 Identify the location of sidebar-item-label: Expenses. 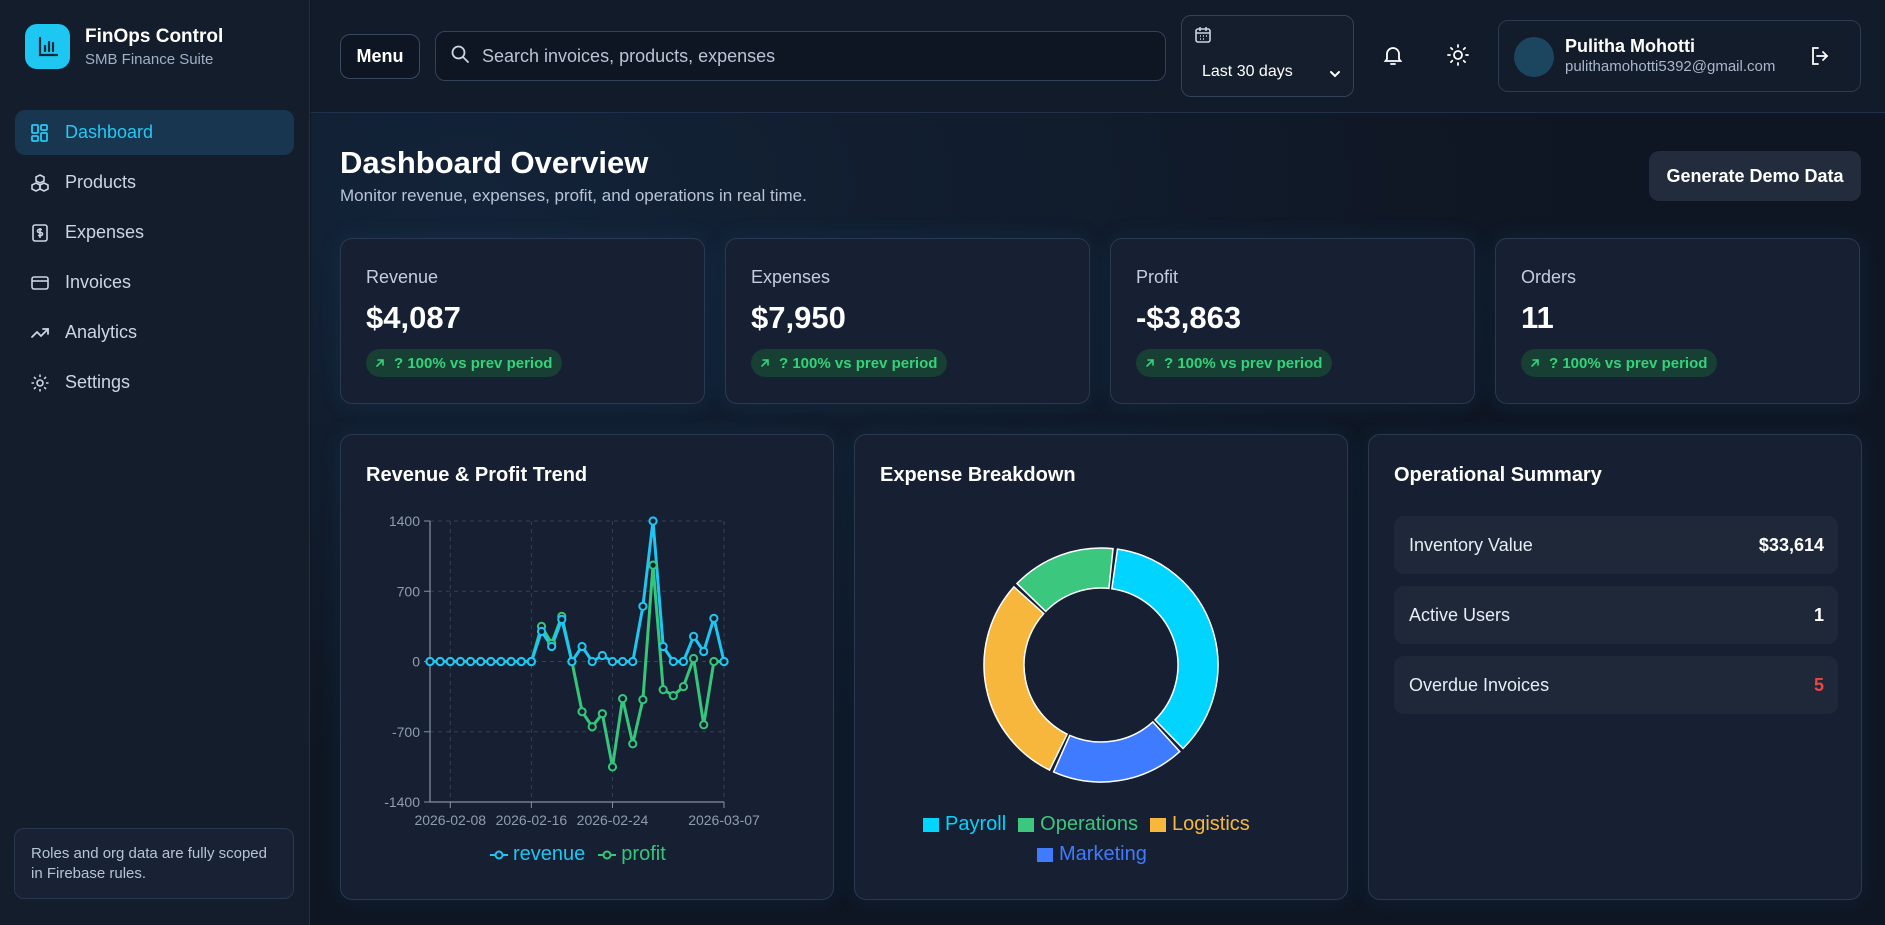
(105, 232).